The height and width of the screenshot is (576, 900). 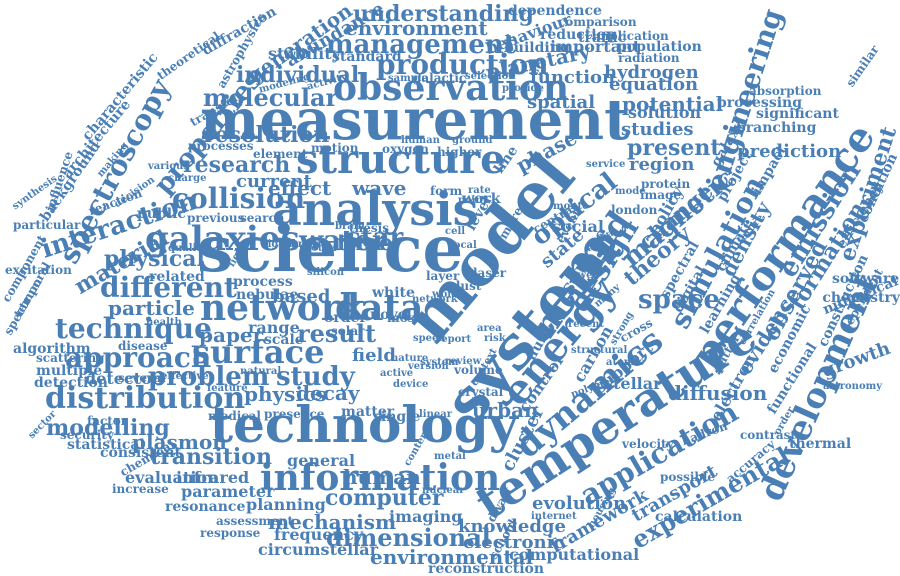 I want to click on cloud-word: various, so click(x=168, y=166).